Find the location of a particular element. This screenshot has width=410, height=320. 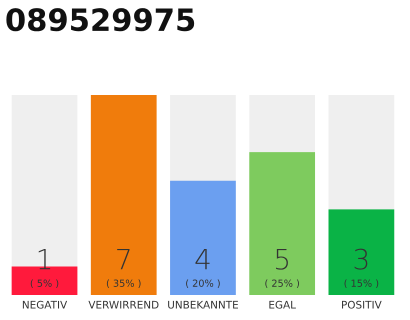

annotation: ( 35% ) is located at coordinates (123, 283).